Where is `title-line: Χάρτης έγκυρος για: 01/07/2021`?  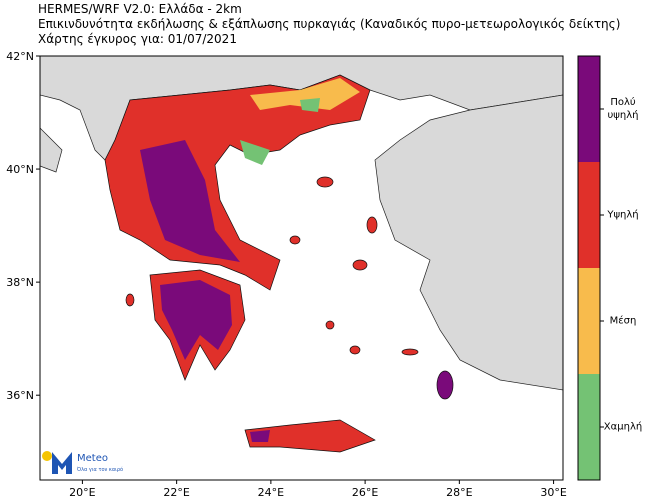 title-line: Χάρτης έγκυρος για: 01/07/2021 is located at coordinates (137, 39).